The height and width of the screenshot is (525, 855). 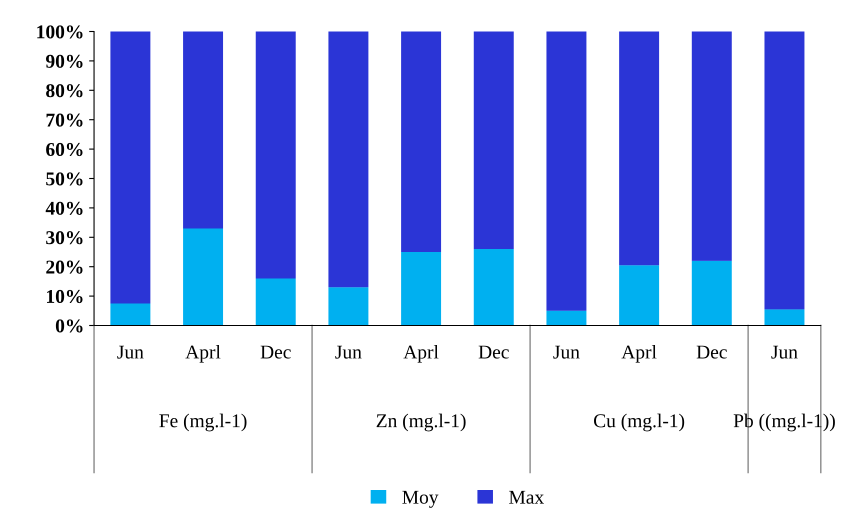 I want to click on y-tick-label: 80%, so click(x=64, y=91).